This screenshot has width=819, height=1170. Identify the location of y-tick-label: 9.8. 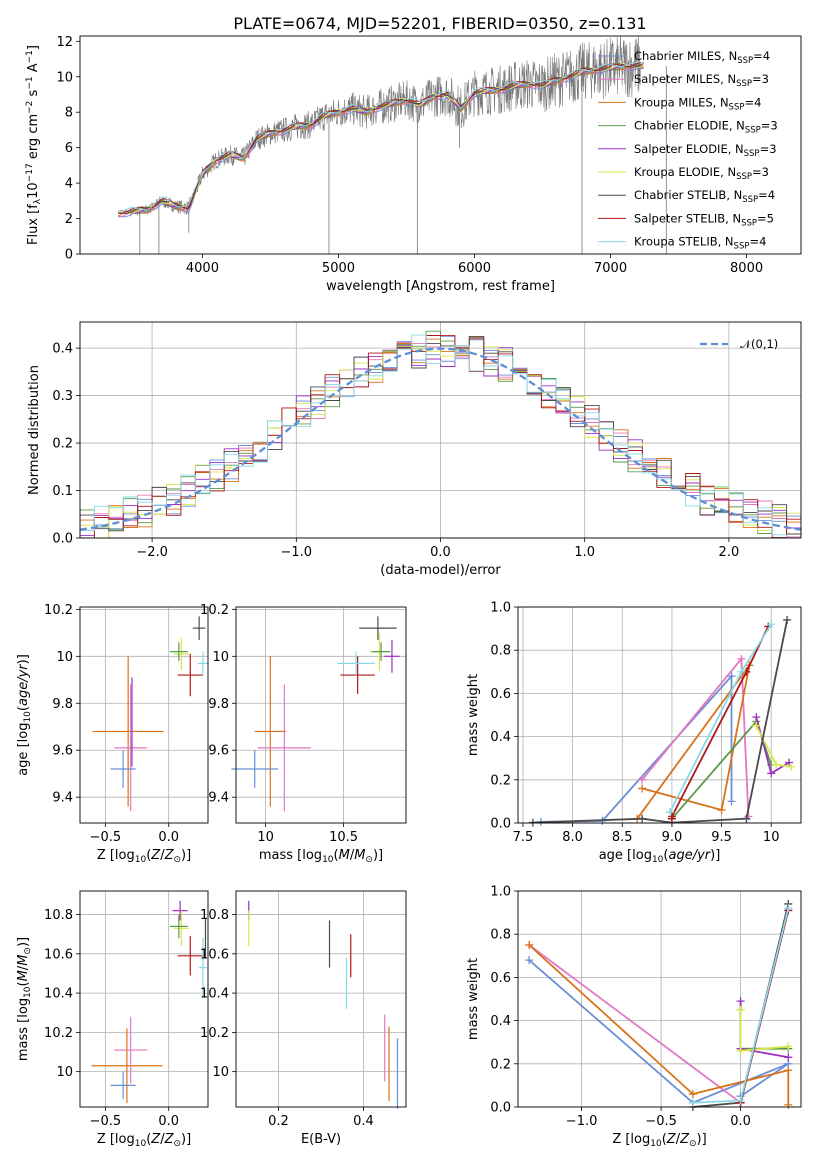
(62, 704).